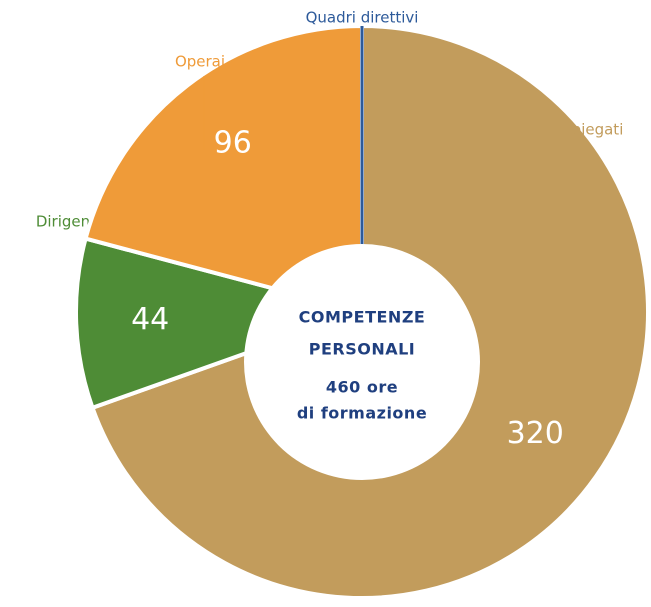 The width and height of the screenshot is (651, 607). What do you see at coordinates (233, 142) in the screenshot?
I see `value-label: 96` at bounding box center [233, 142].